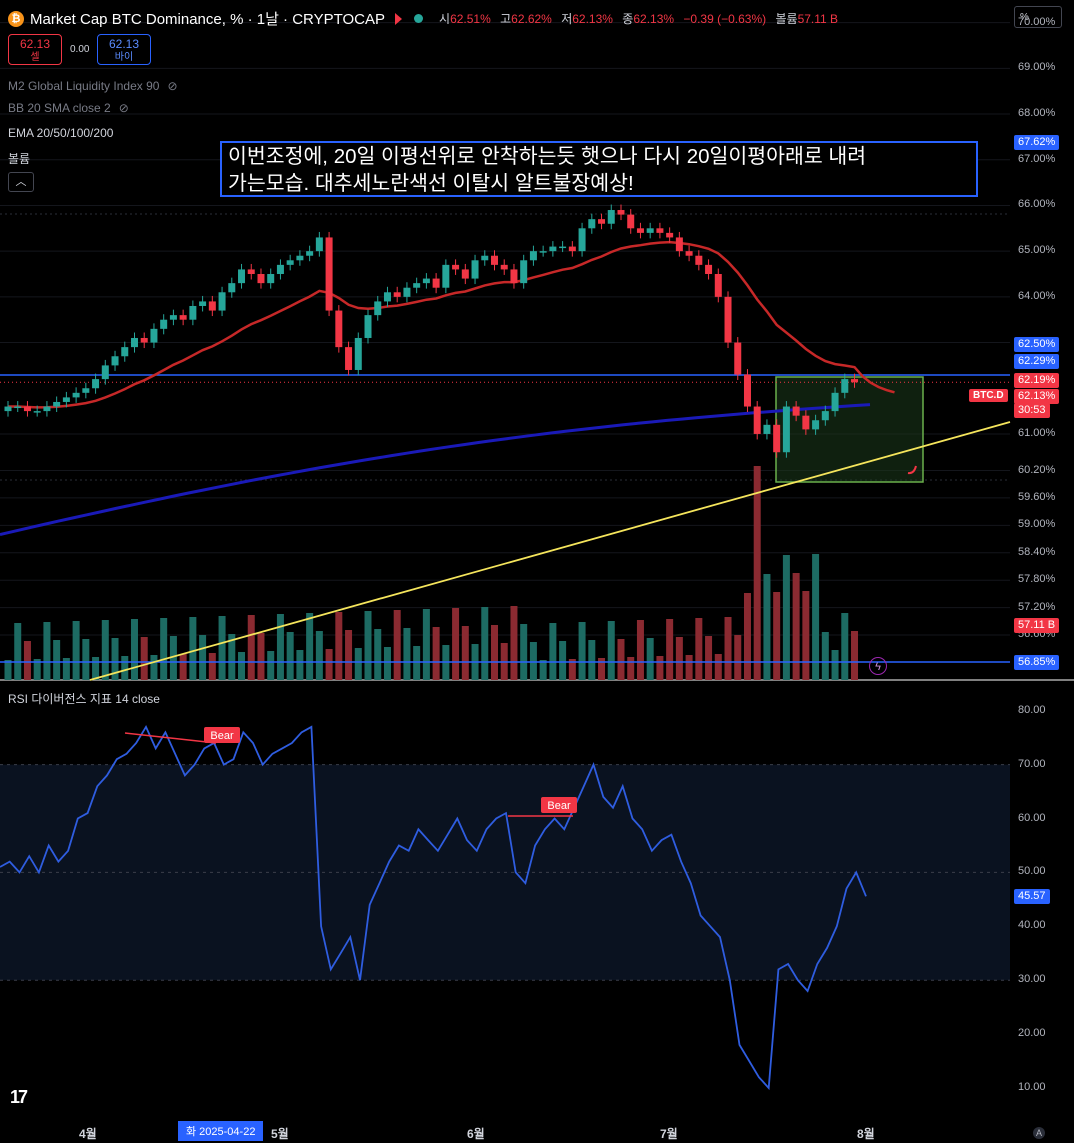 The width and height of the screenshot is (1074, 1143). What do you see at coordinates (1032, 871) in the screenshot?
I see `rsi-axis-label: 50.00` at bounding box center [1032, 871].